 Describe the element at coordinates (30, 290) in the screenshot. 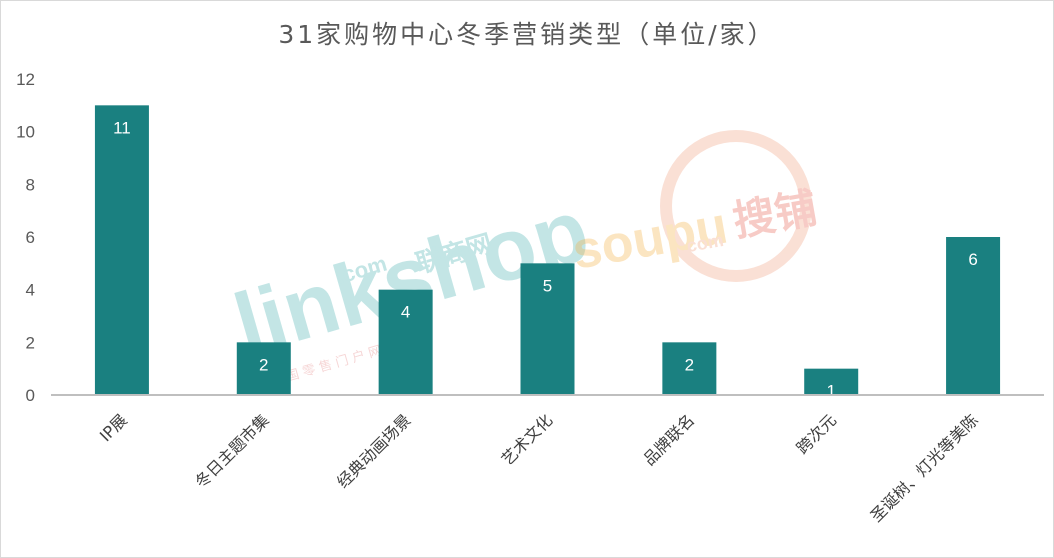

I see `y-tick-label: 4` at that location.